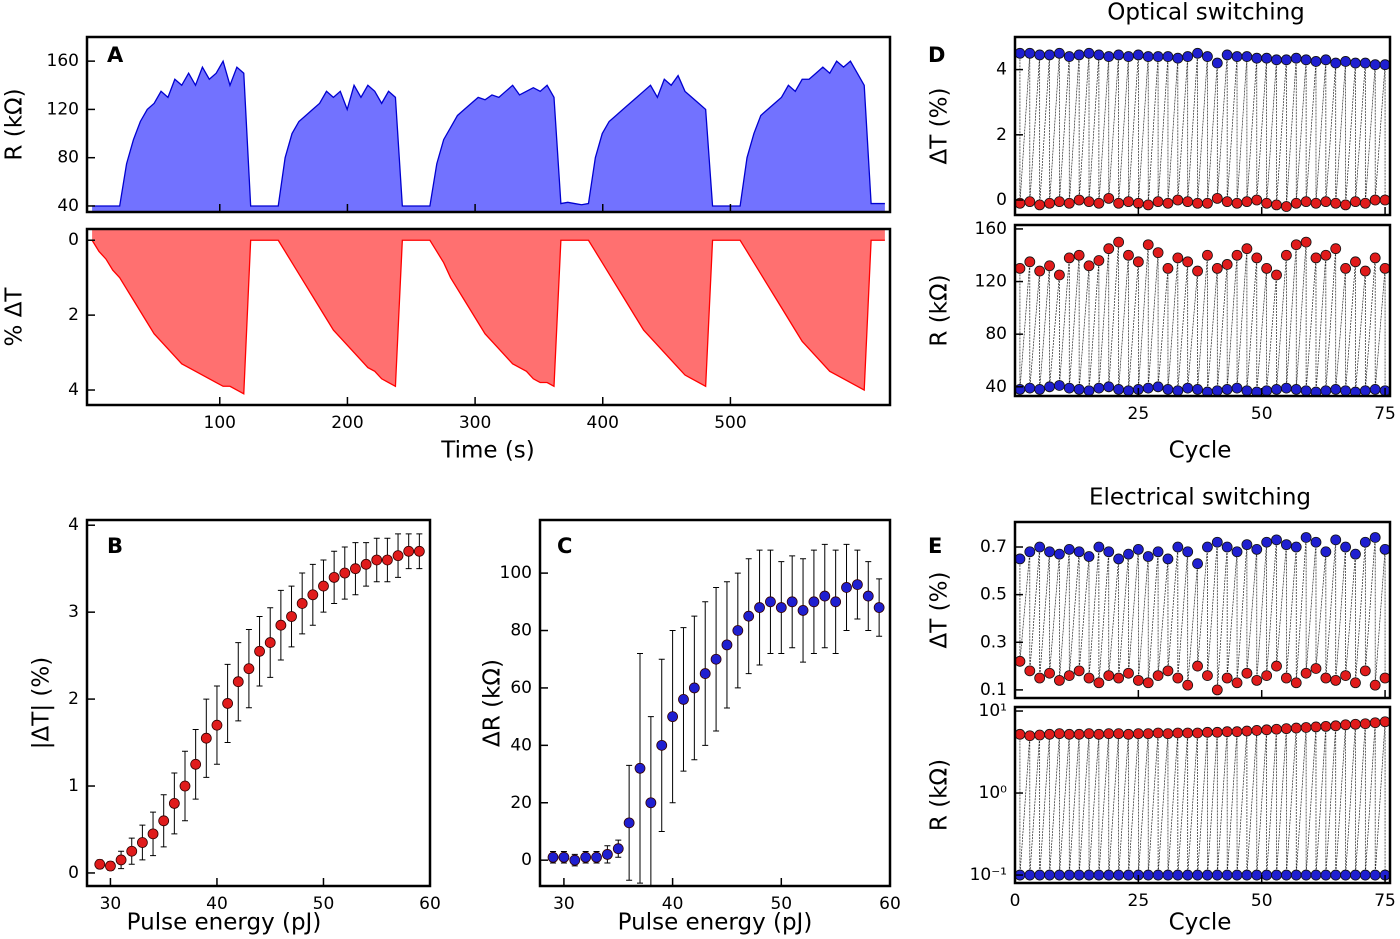  What do you see at coordinates (988, 875) in the screenshot?
I see `y-tick-label: 10⁻¹` at bounding box center [988, 875].